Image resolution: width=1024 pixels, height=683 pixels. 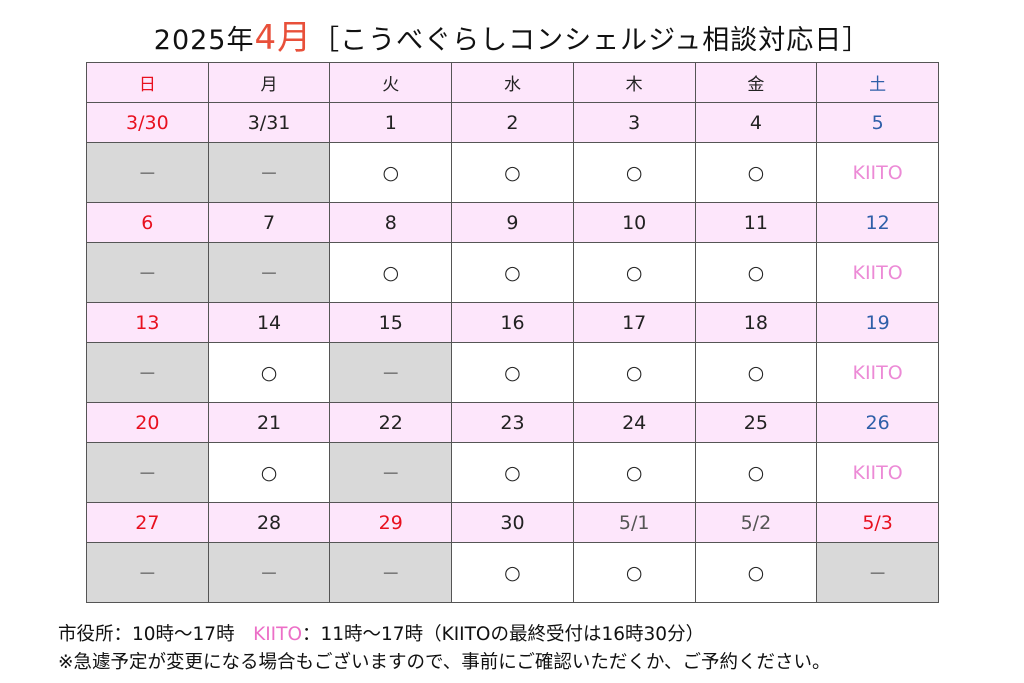 What do you see at coordinates (877, 322) in the screenshot?
I see `date-cell: 19` at bounding box center [877, 322].